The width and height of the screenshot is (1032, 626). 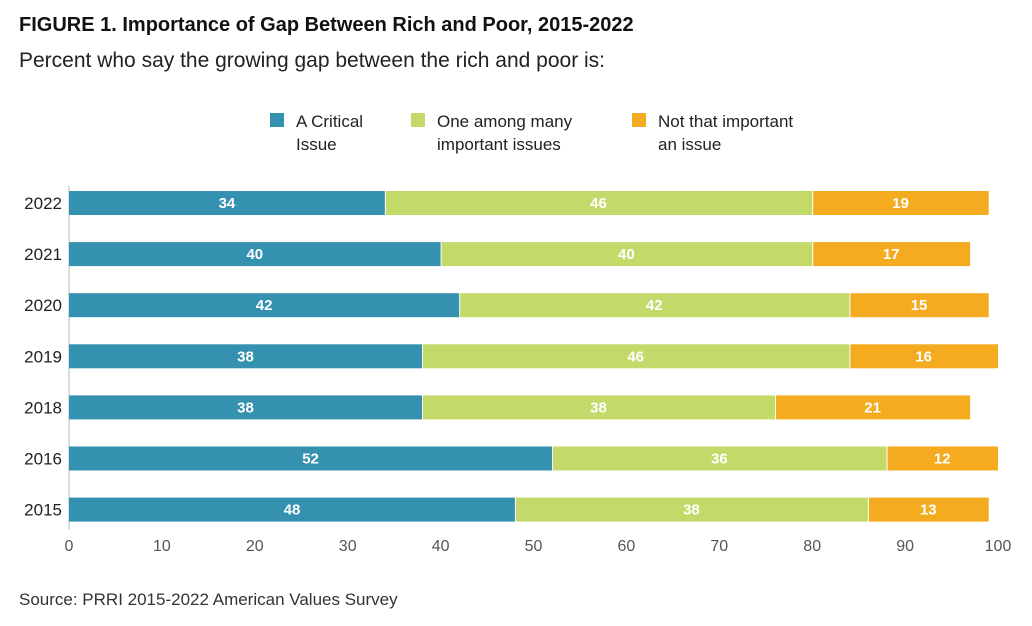 I want to click on bar-value-2022-series-2: 19, so click(x=900, y=203).